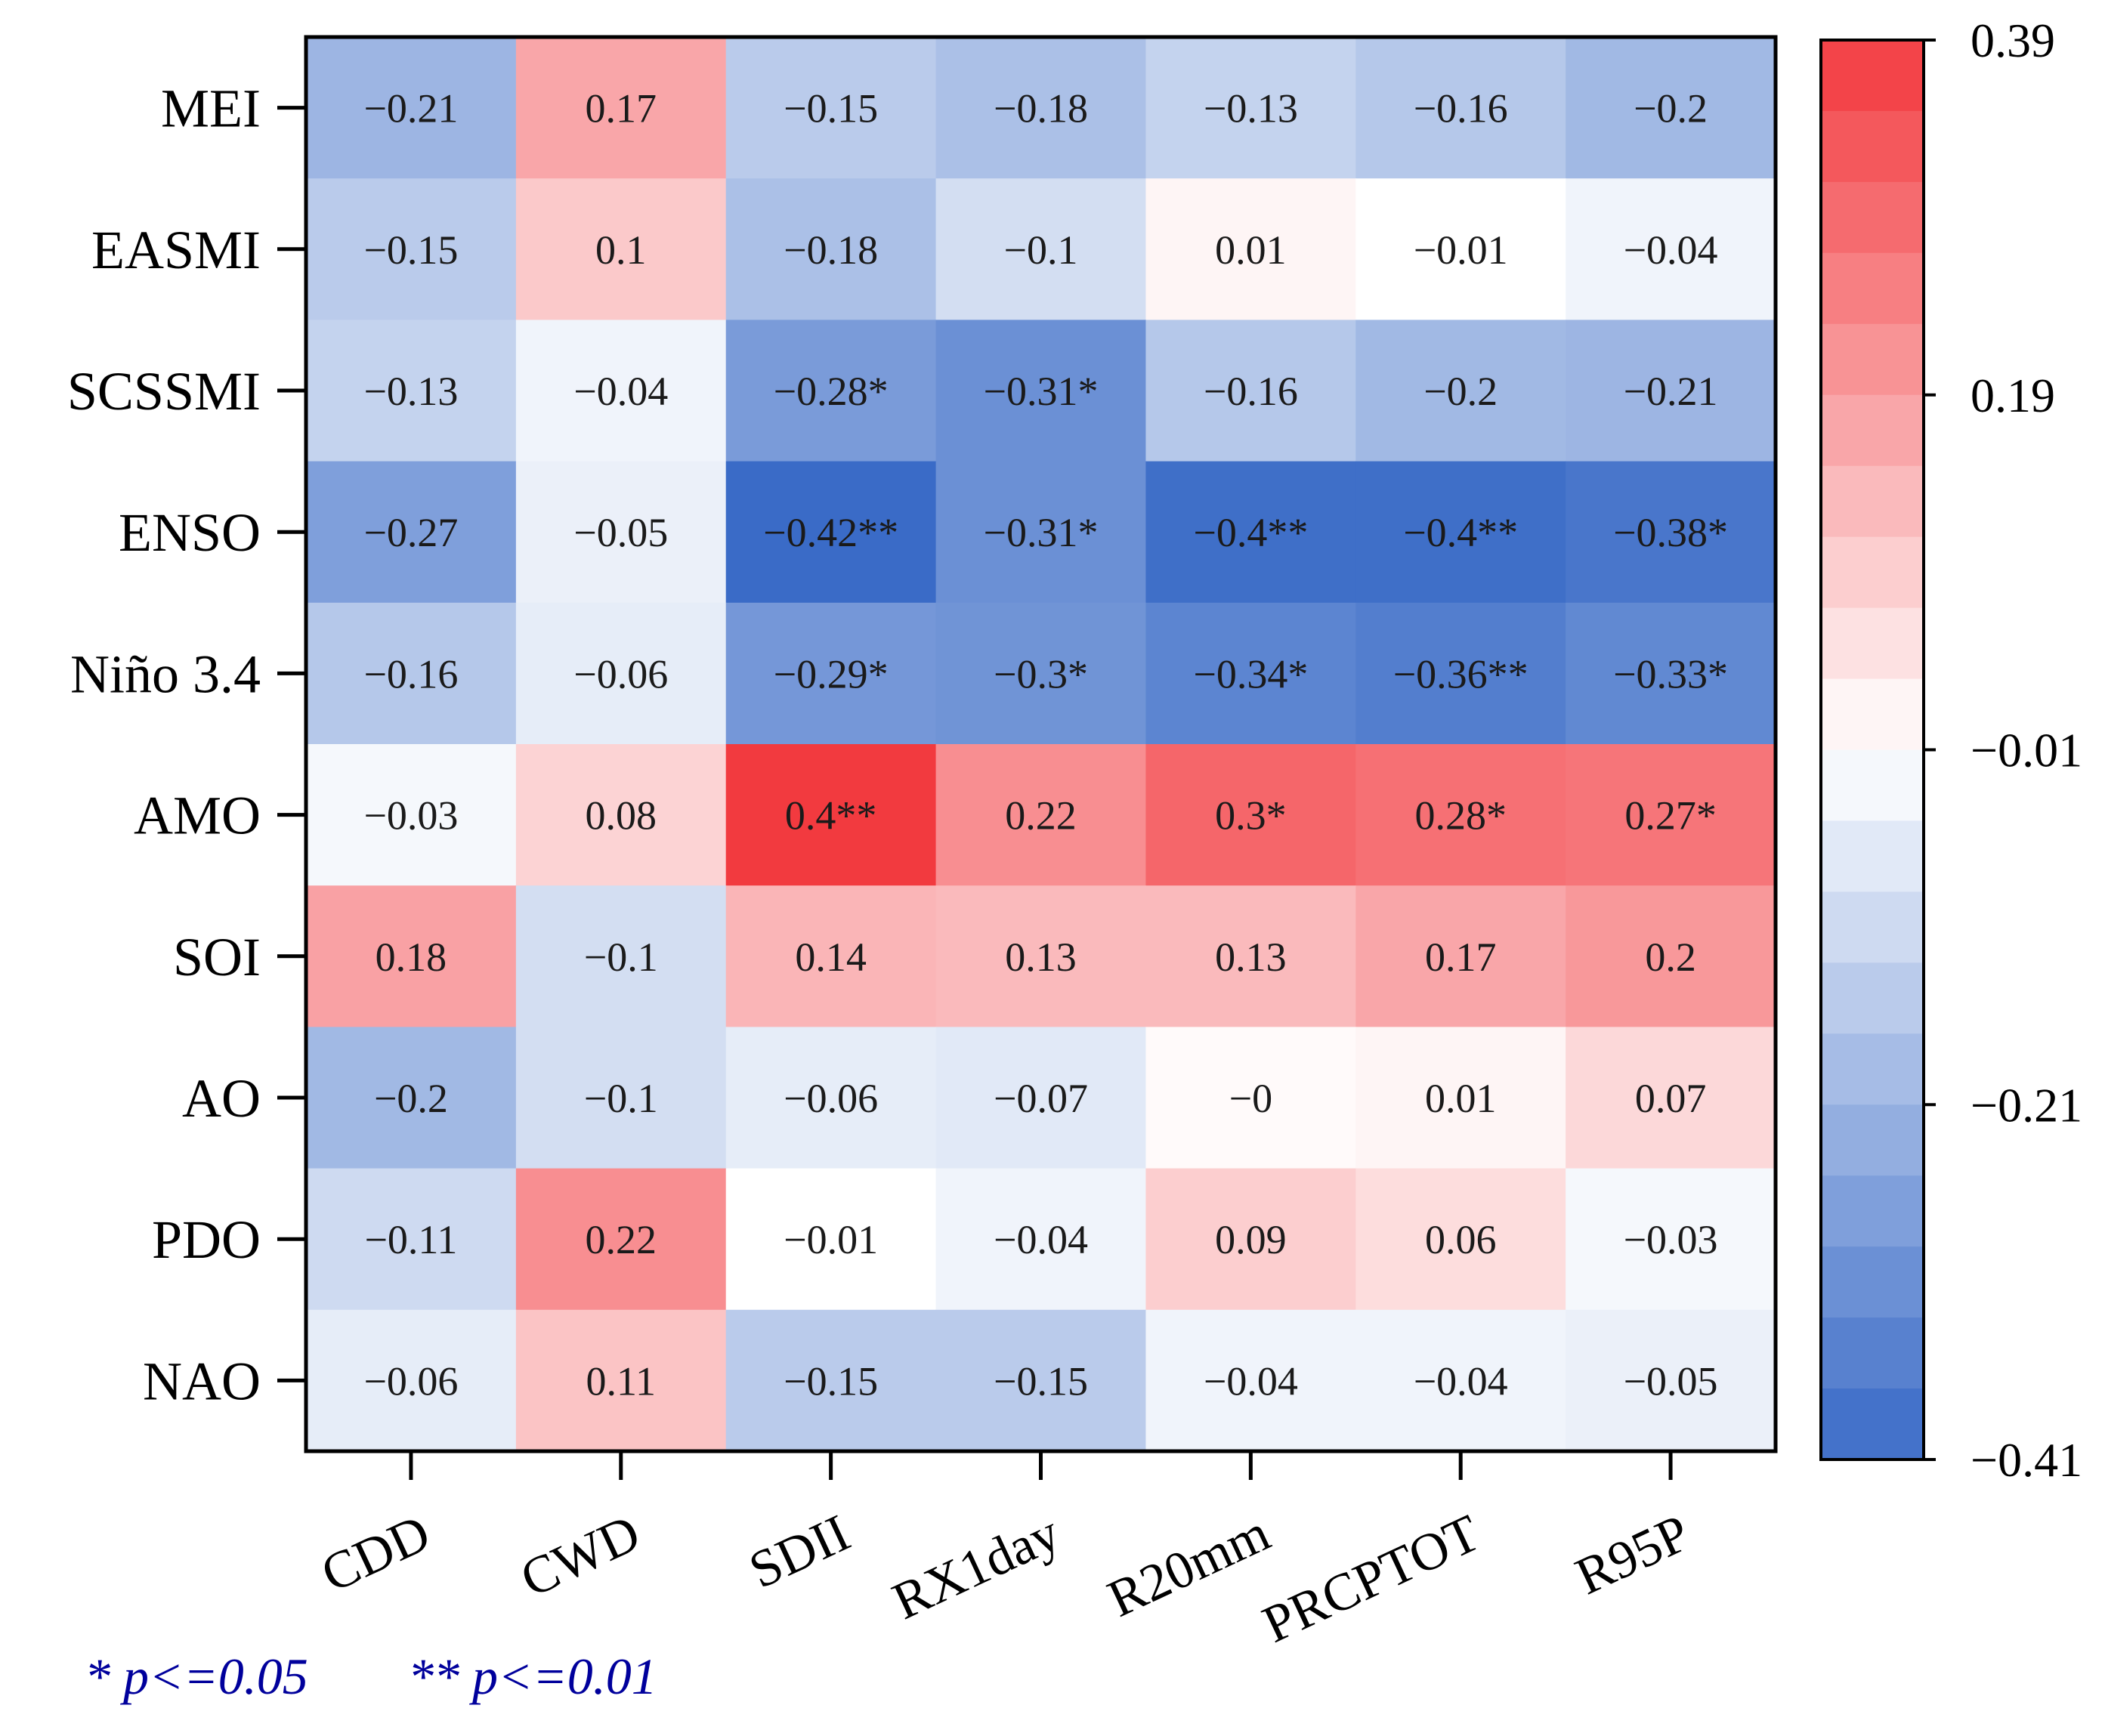 This screenshot has height=1736, width=2105. Describe the element at coordinates (1251, 1239) in the screenshot. I see `cell-value-label: 0.09` at that location.